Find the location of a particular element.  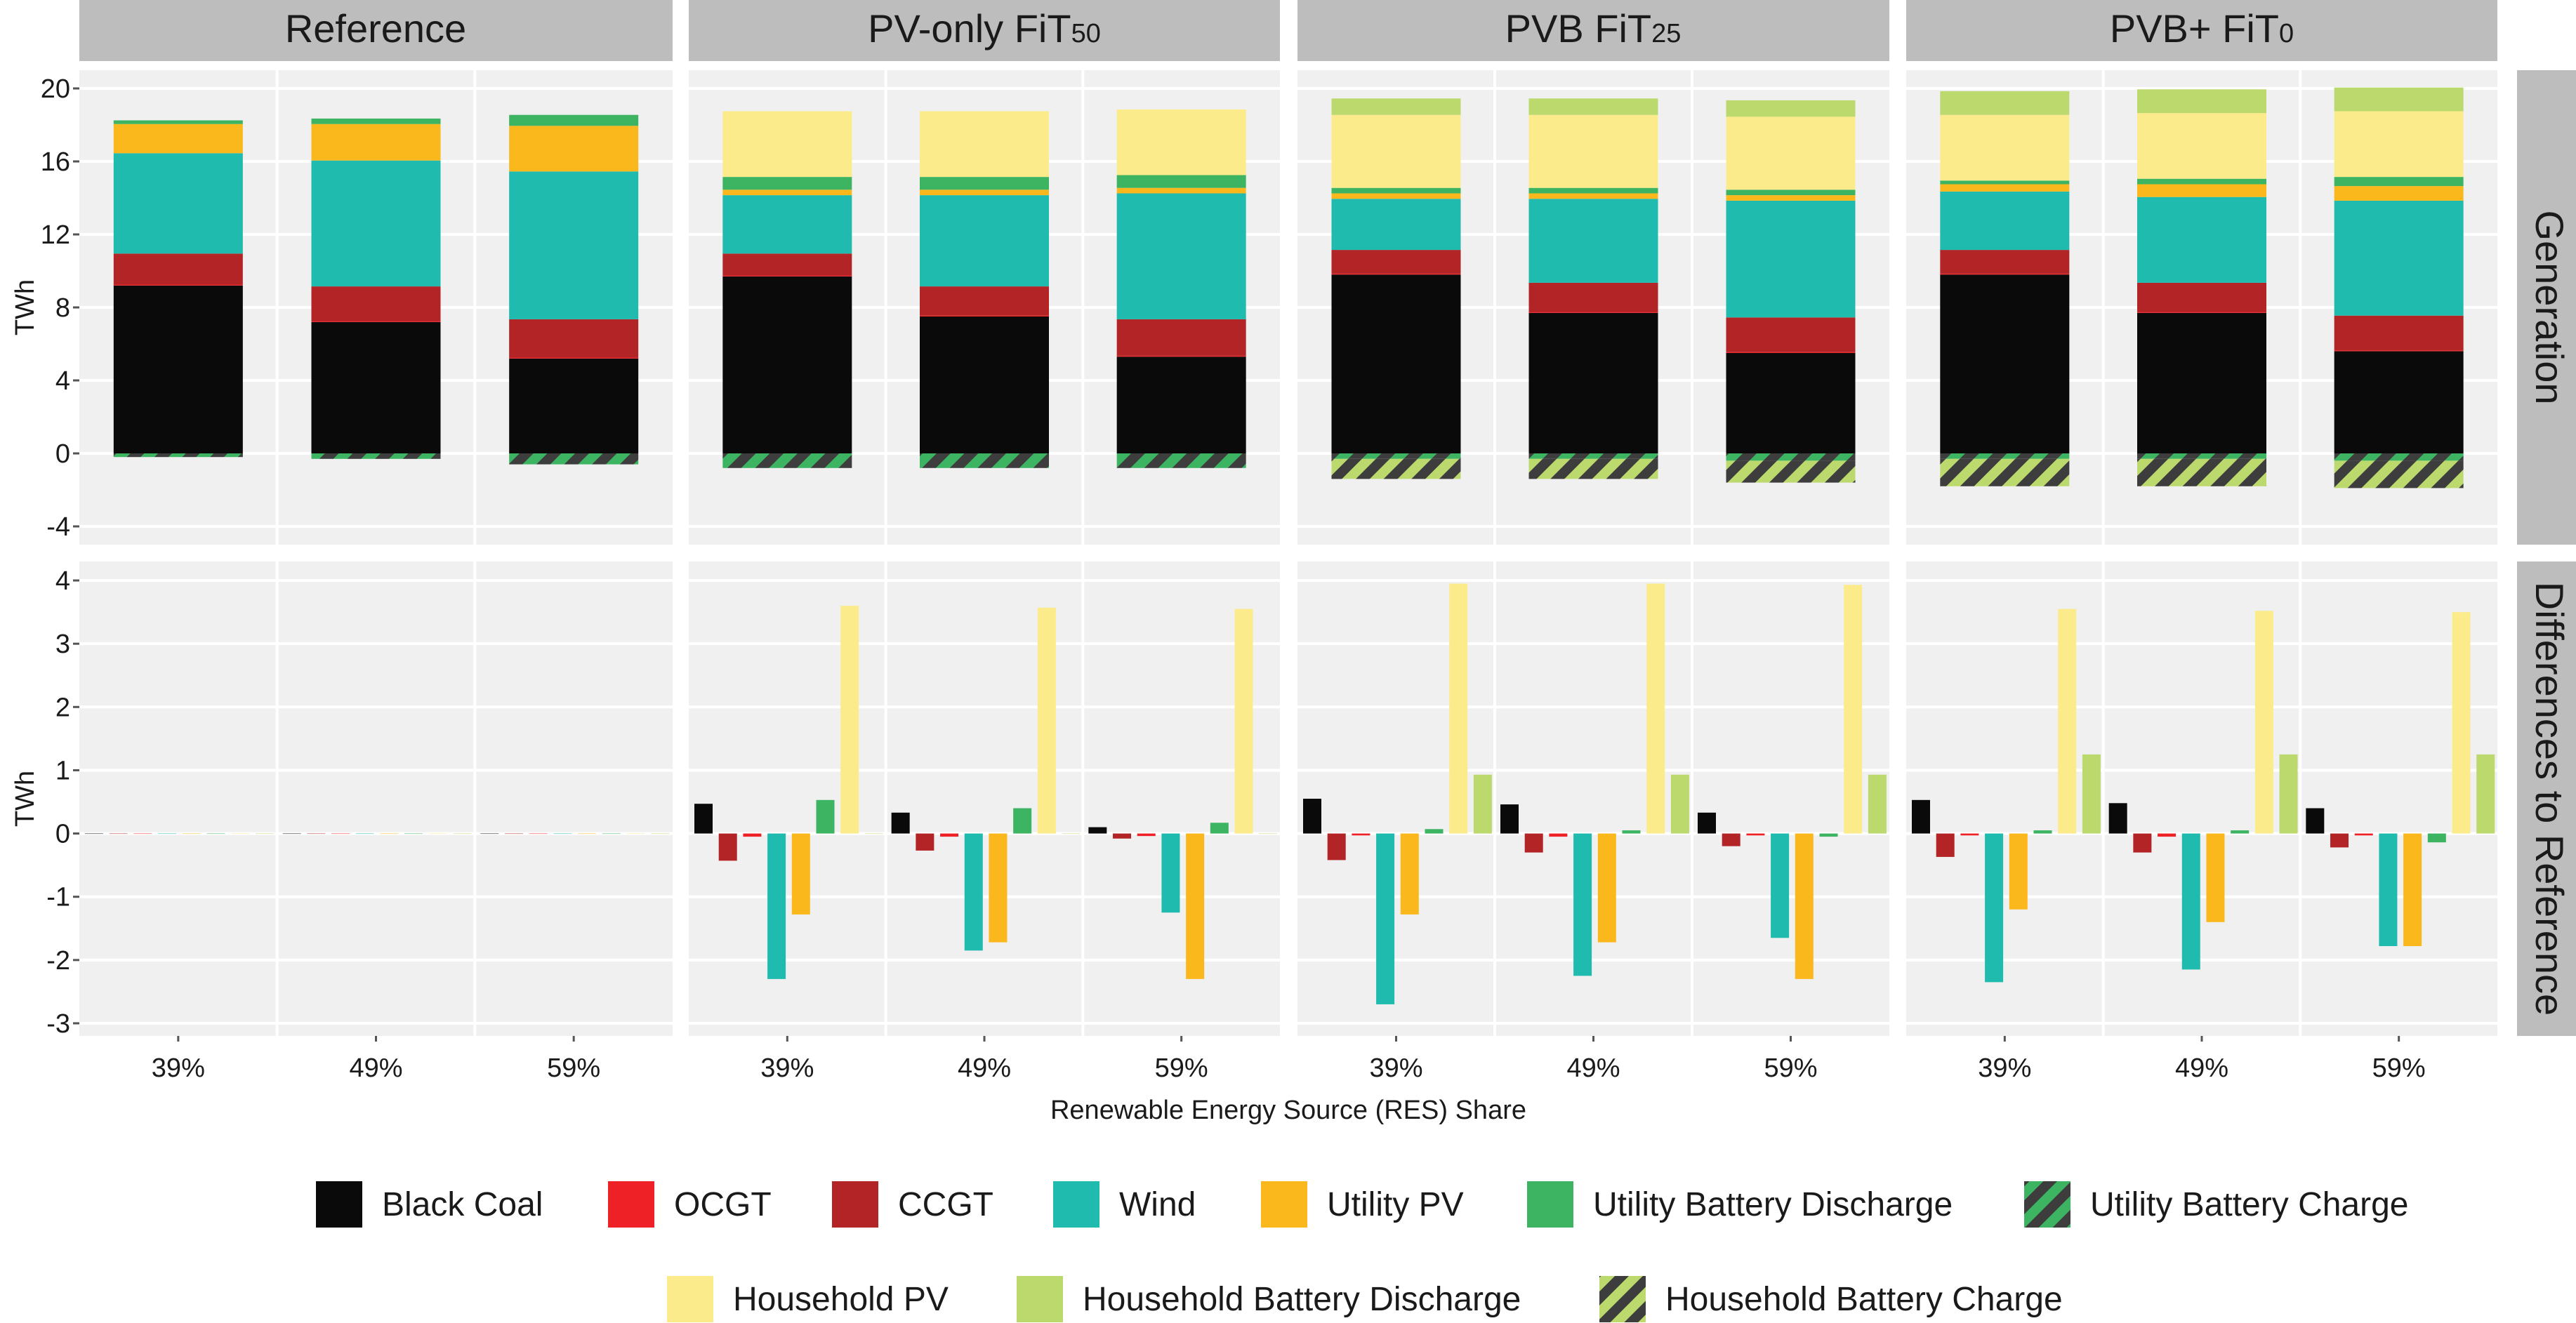

legend-label: Wind is located at coordinates (1157, 1204).